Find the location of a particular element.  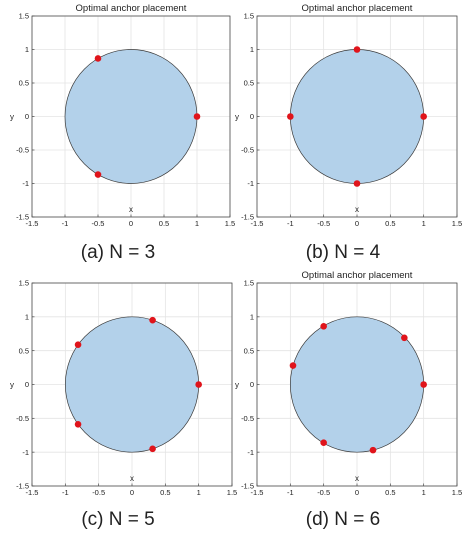

panel-caption-d: (d) N = 6 is located at coordinates (343, 519).